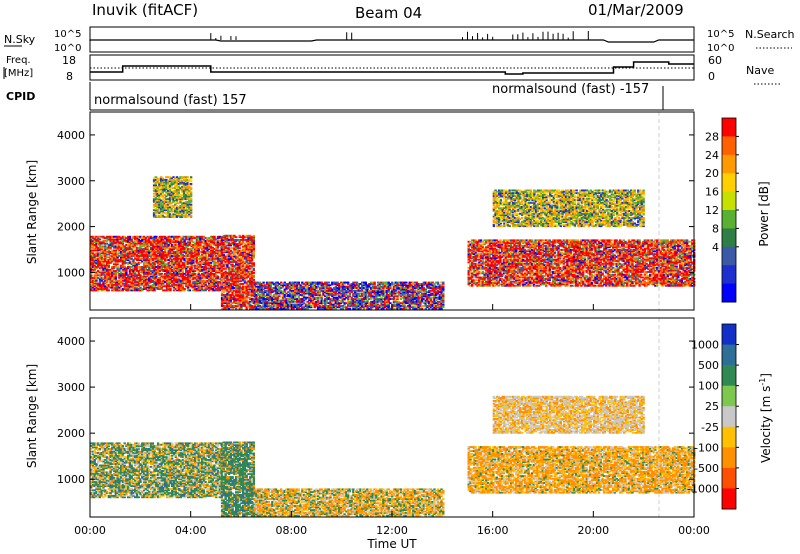 Image resolution: width=800 pixels, height=554 pixels. What do you see at coordinates (711, 76) in the screenshot?
I see `nave-lo: 0` at bounding box center [711, 76].